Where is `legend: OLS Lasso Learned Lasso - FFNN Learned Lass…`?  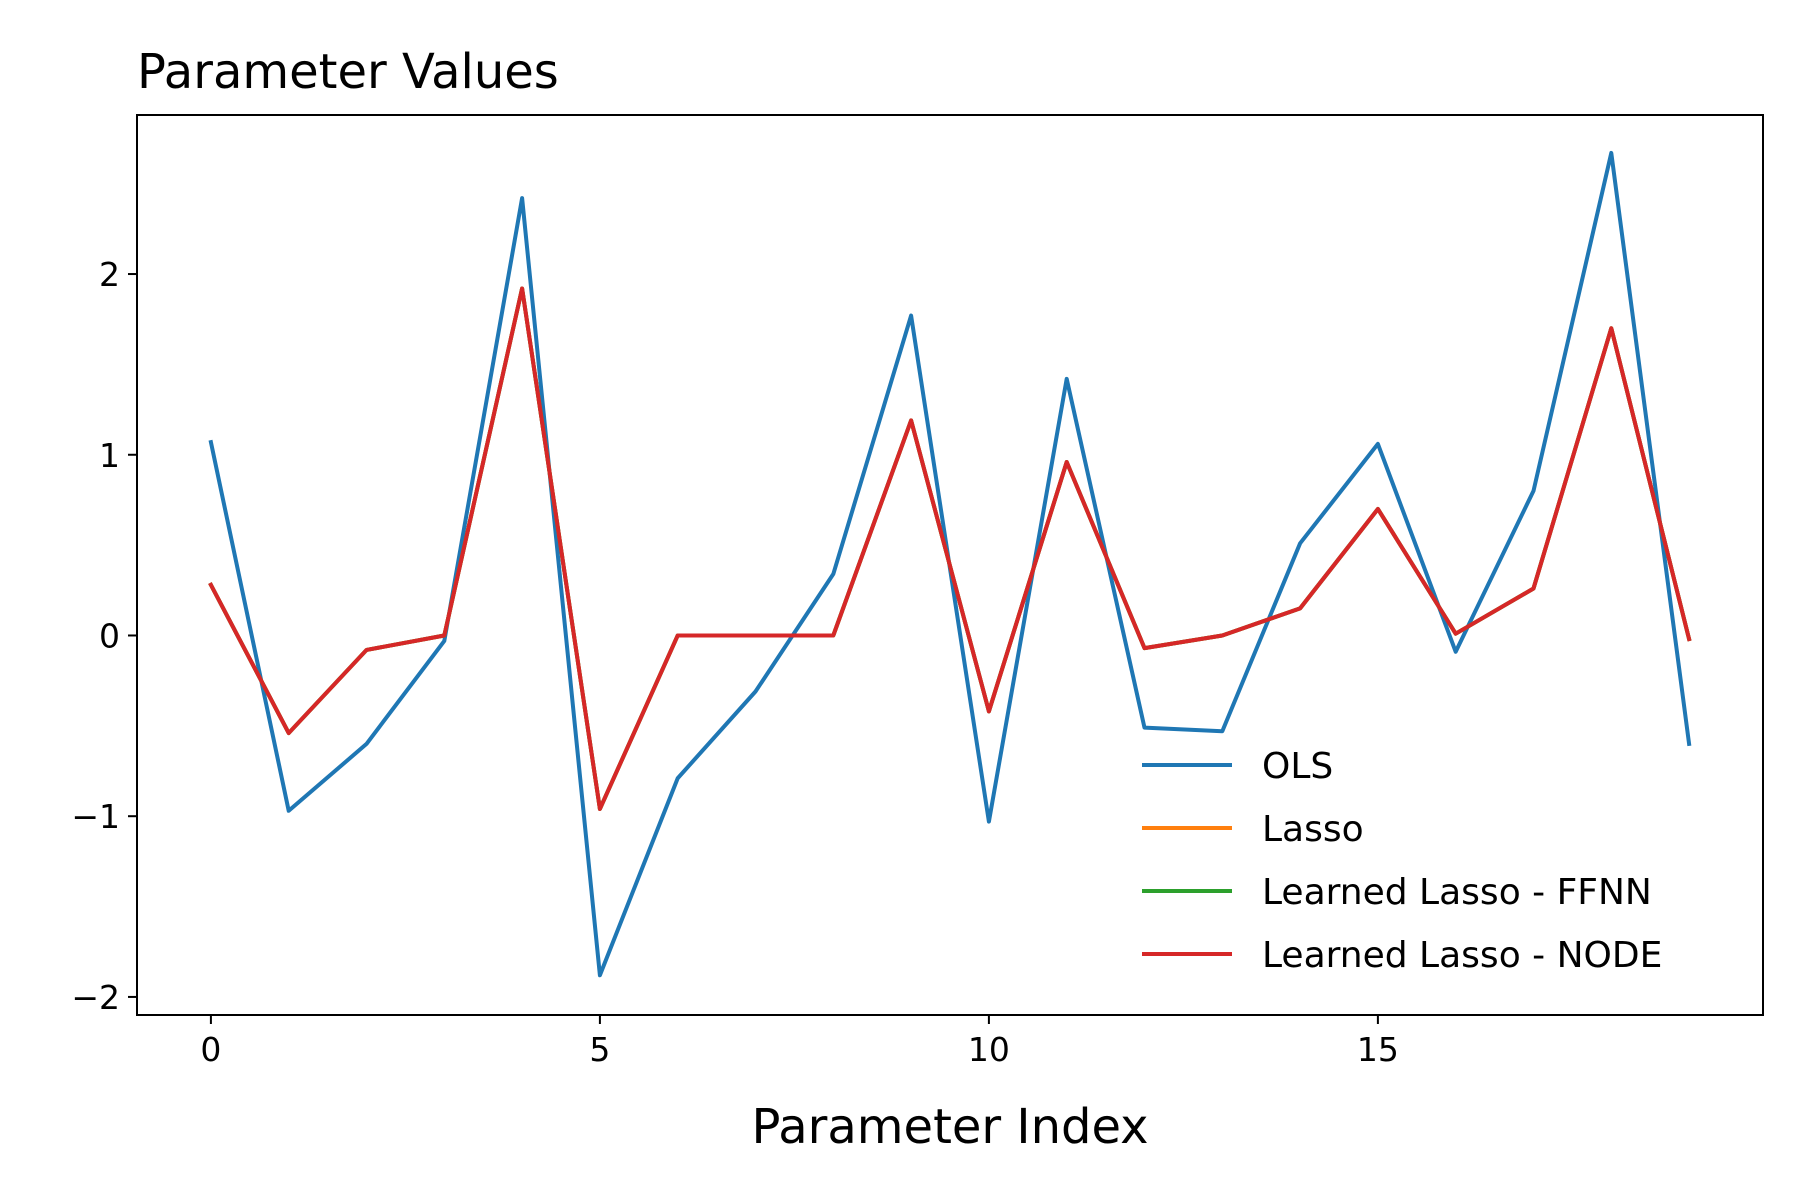 legend: OLS Lasso Learned Lasso - FFNN Learned Lass… is located at coordinates (1402, 861).